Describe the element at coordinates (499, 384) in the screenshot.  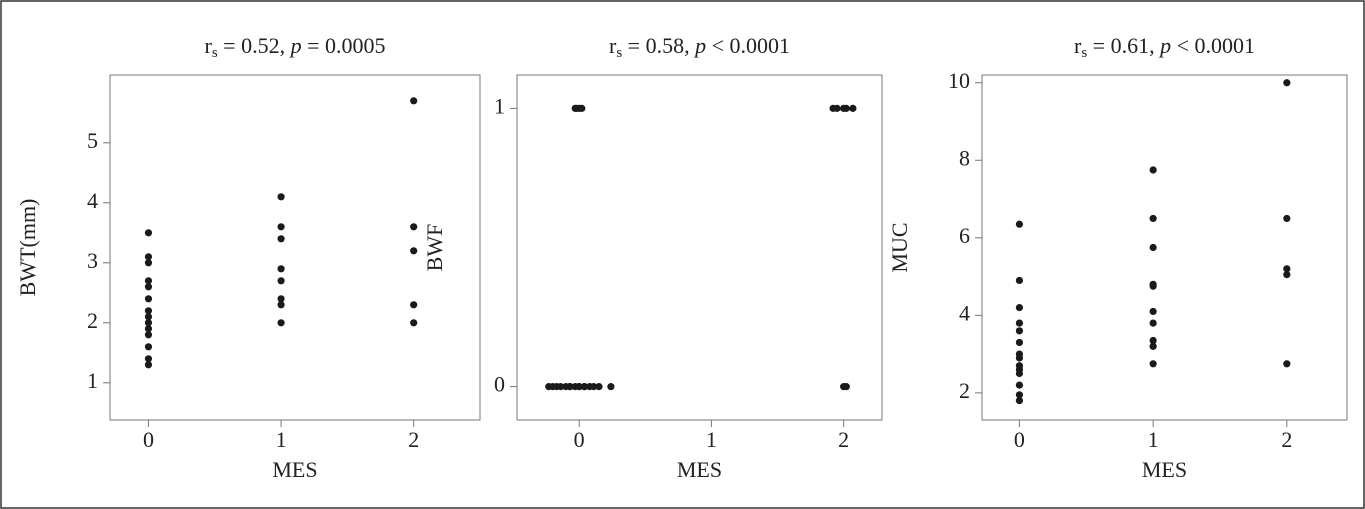
I see `y-tick-label: 0` at that location.